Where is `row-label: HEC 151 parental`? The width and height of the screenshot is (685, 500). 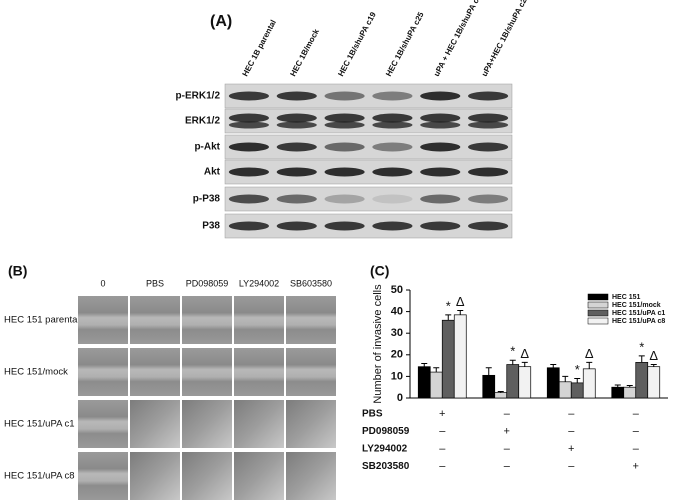 row-label: HEC 151 parental is located at coordinates (42, 320).